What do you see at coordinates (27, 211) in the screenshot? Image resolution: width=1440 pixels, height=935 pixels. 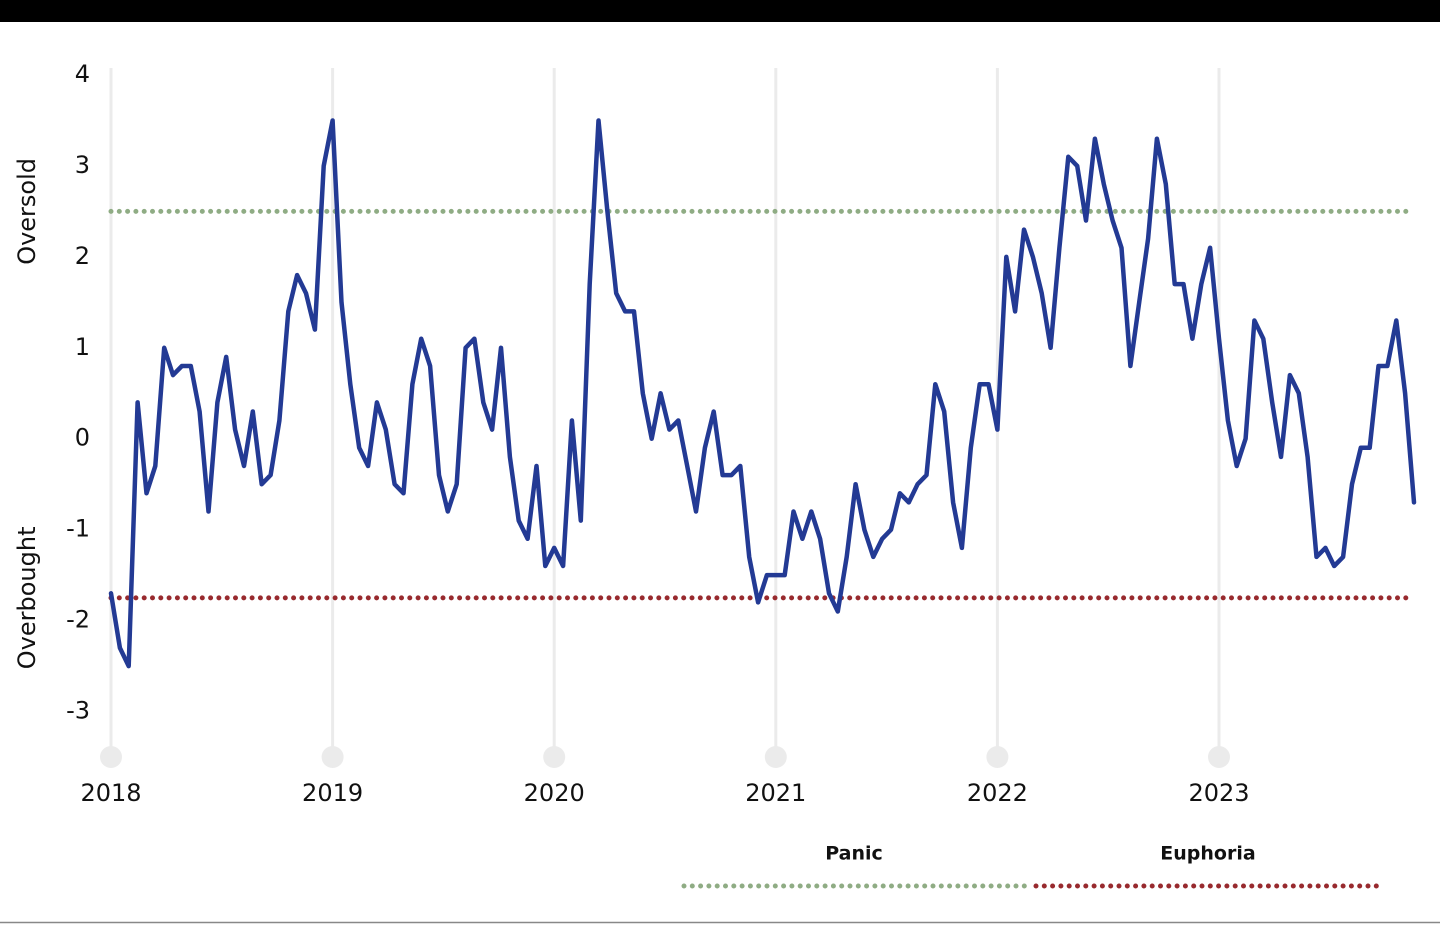 I see `y-axis-annotation: Oversold` at bounding box center [27, 211].